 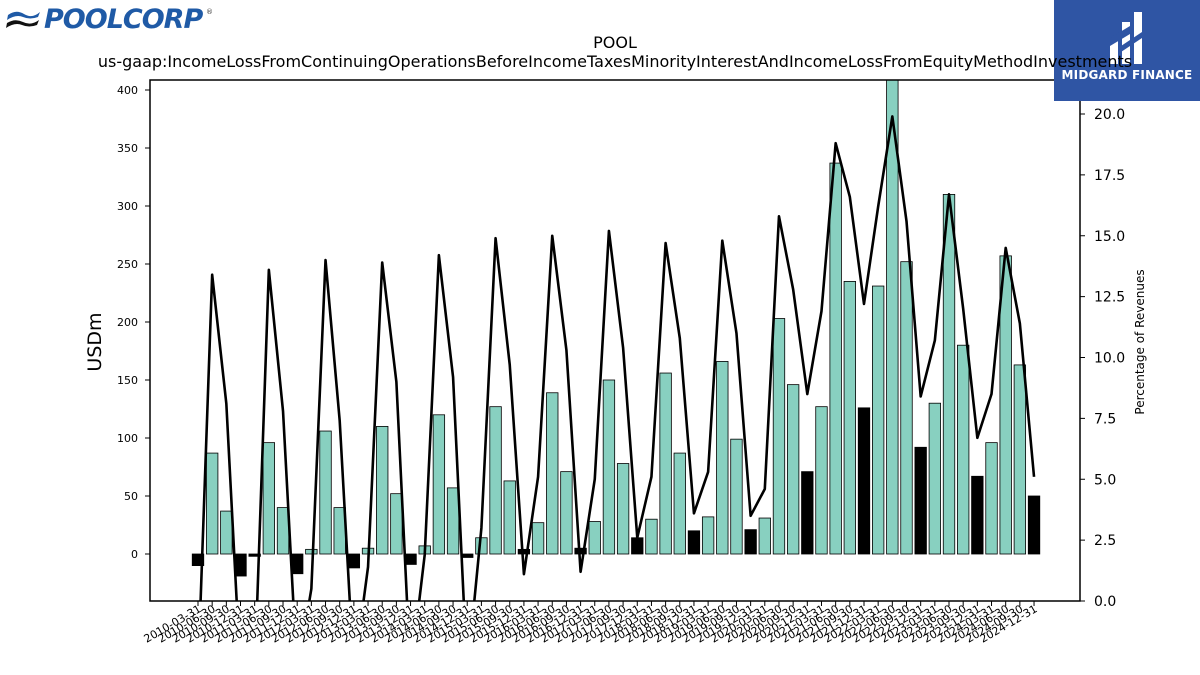 I want to click on registered-mark: ®, so click(x=209, y=12).